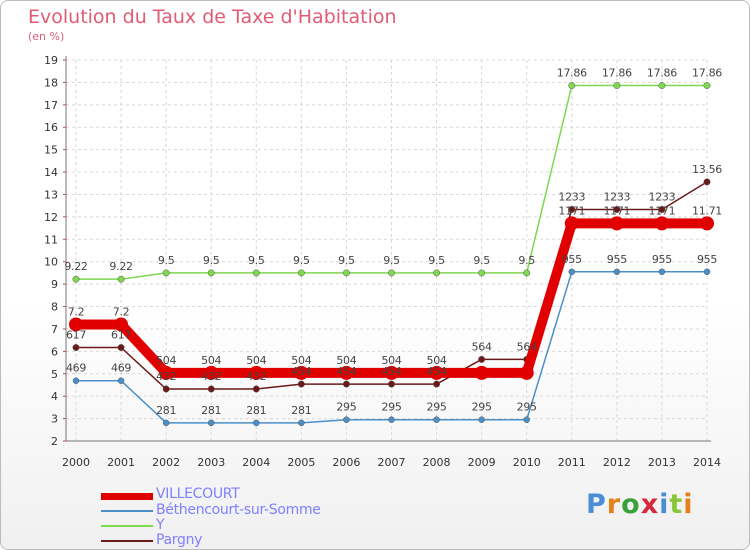 The image size is (750, 550). What do you see at coordinates (662, 462) in the screenshot?
I see `x-tick-label: 2013` at bounding box center [662, 462].